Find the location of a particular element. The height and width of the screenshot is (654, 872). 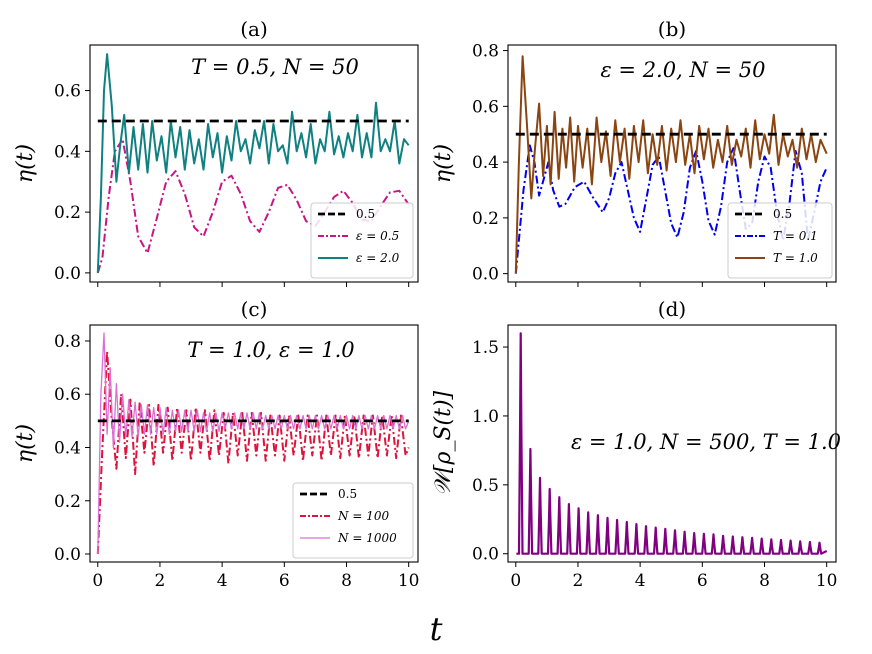

legend: 0.5 N = 100 N = 1000 is located at coordinates (353, 520).